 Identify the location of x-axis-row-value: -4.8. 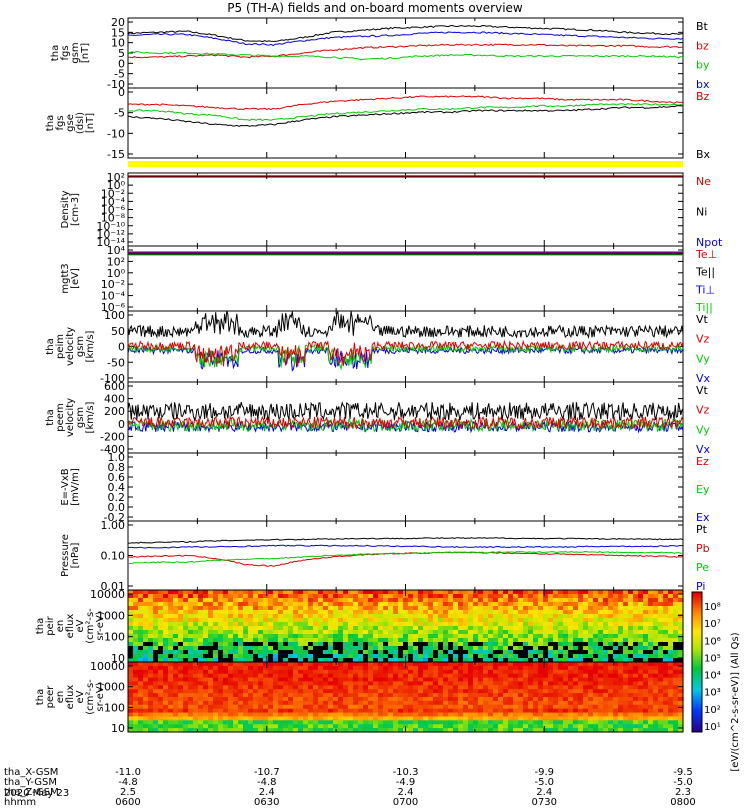
(128, 782).